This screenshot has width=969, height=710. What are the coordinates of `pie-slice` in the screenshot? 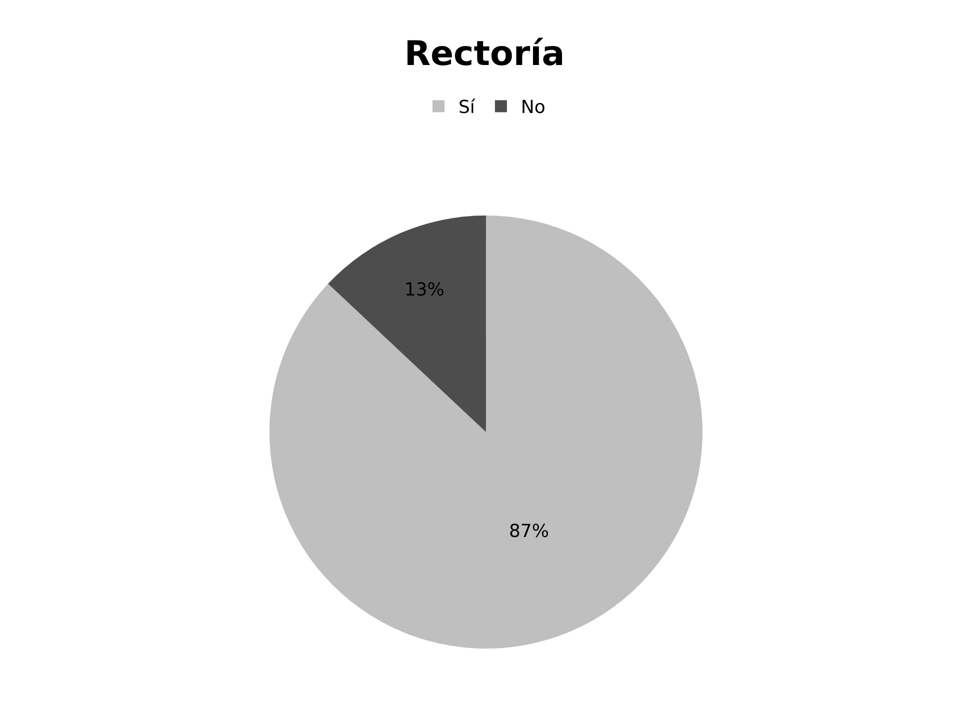 It's located at (407, 323).